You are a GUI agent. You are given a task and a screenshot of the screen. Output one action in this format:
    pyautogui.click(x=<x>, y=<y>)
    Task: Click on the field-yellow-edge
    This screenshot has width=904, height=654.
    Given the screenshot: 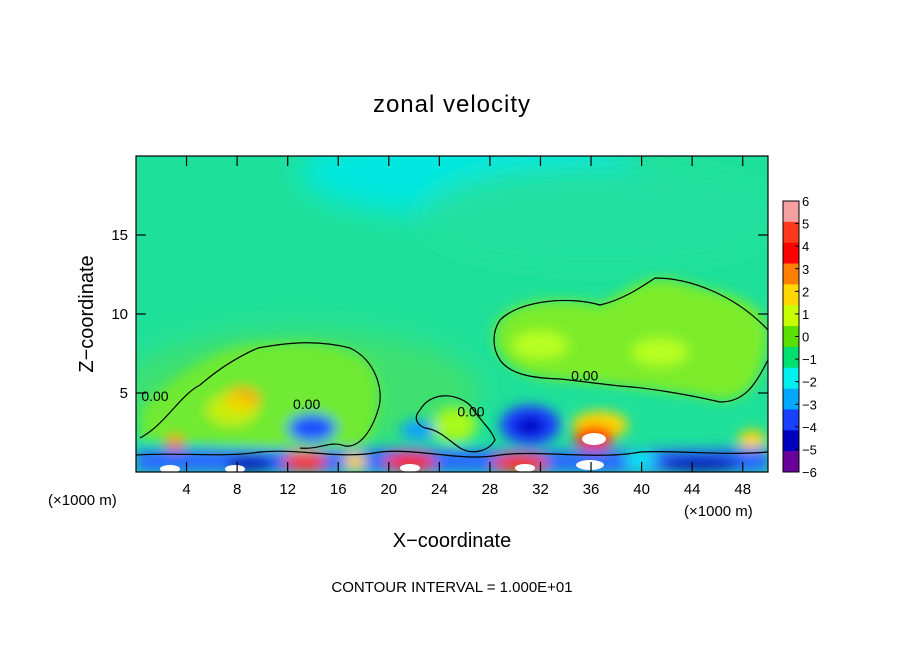 What is the action you would take?
    pyautogui.click(x=752, y=440)
    